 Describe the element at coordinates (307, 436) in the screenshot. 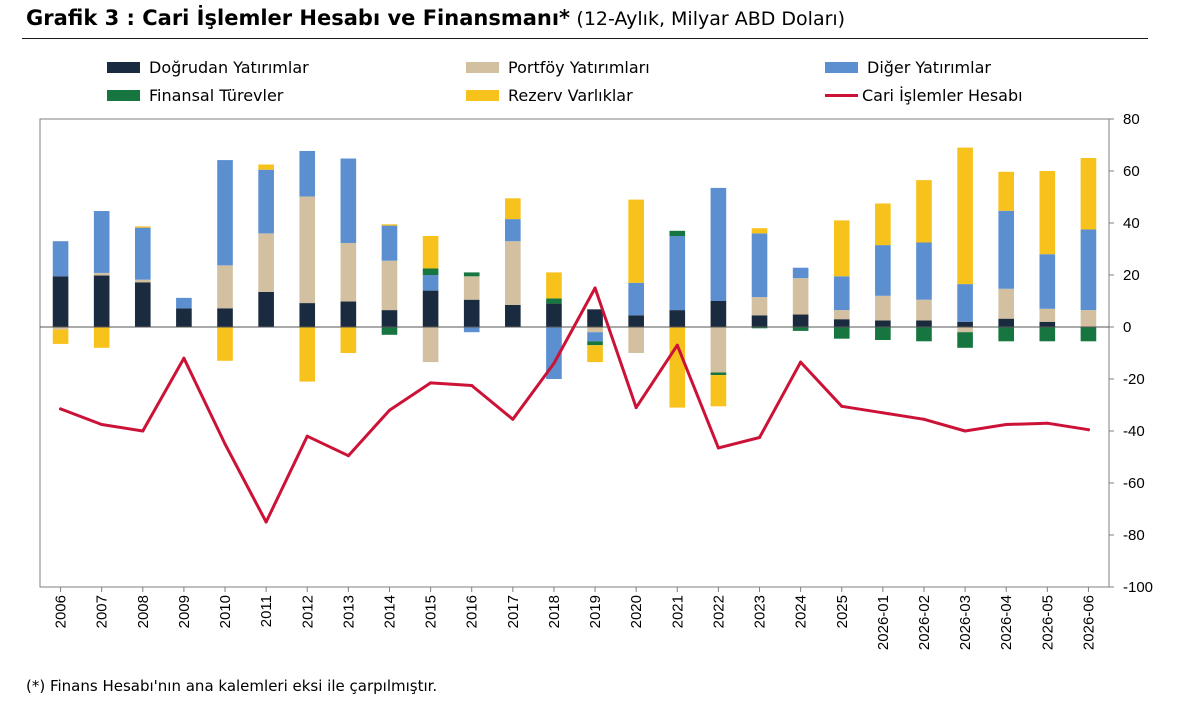

I see `line-point-2012` at that location.